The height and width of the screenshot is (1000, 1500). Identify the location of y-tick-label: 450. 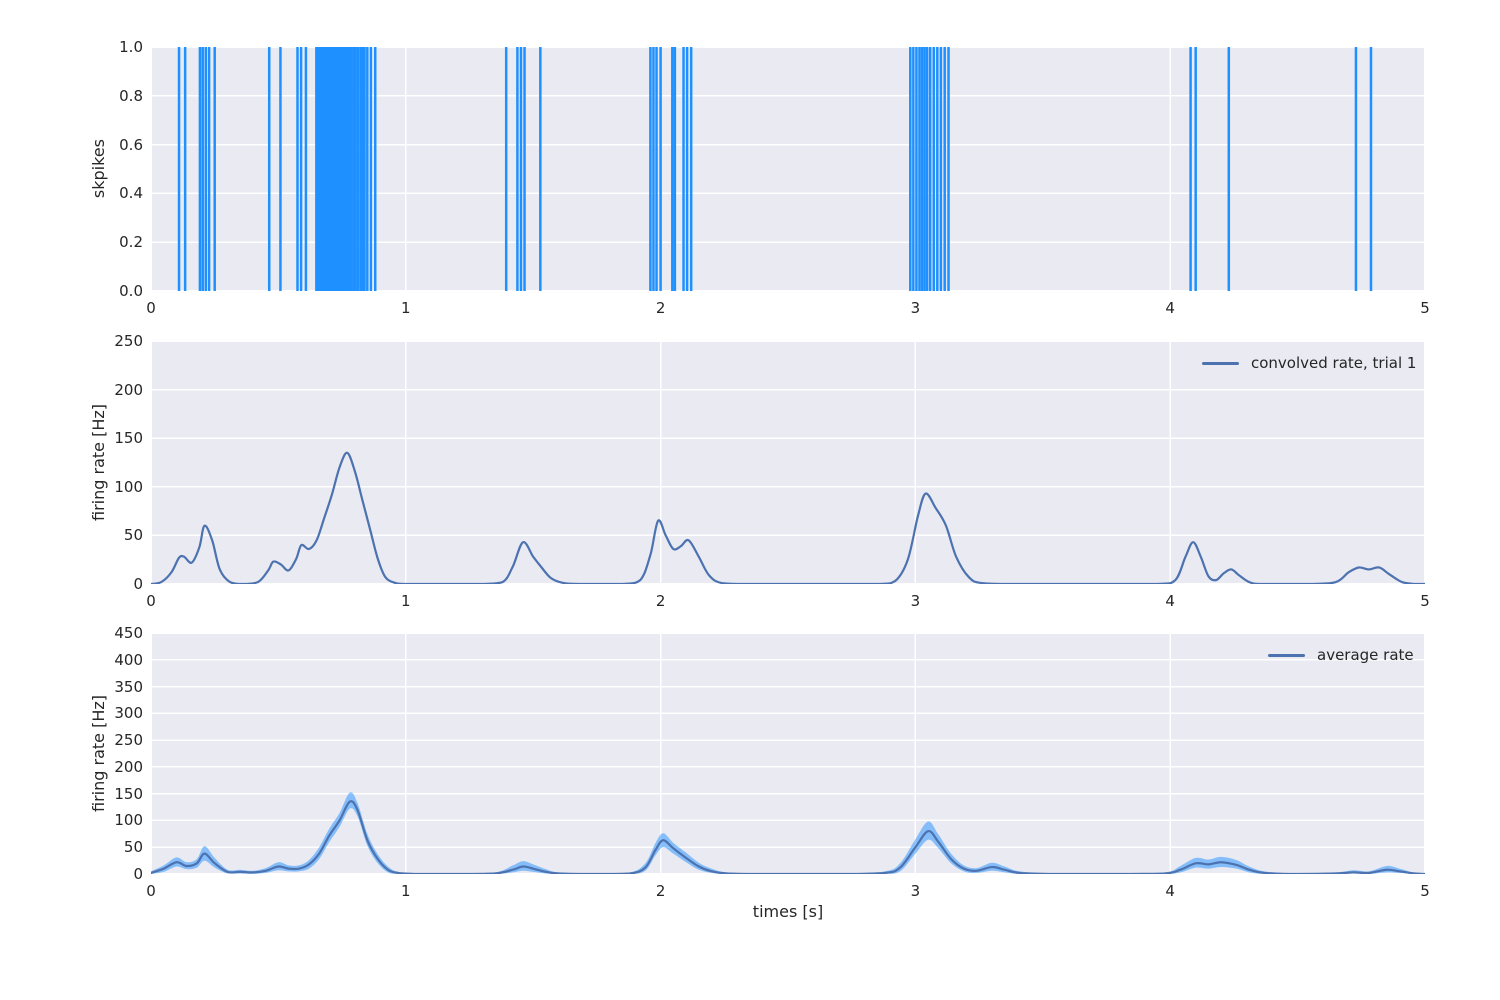
(128, 633).